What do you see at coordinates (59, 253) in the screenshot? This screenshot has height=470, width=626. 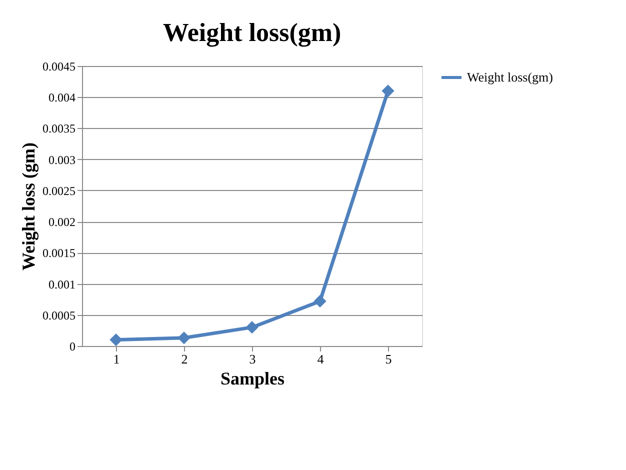 I see `y-tick-label: 0.0015` at bounding box center [59, 253].